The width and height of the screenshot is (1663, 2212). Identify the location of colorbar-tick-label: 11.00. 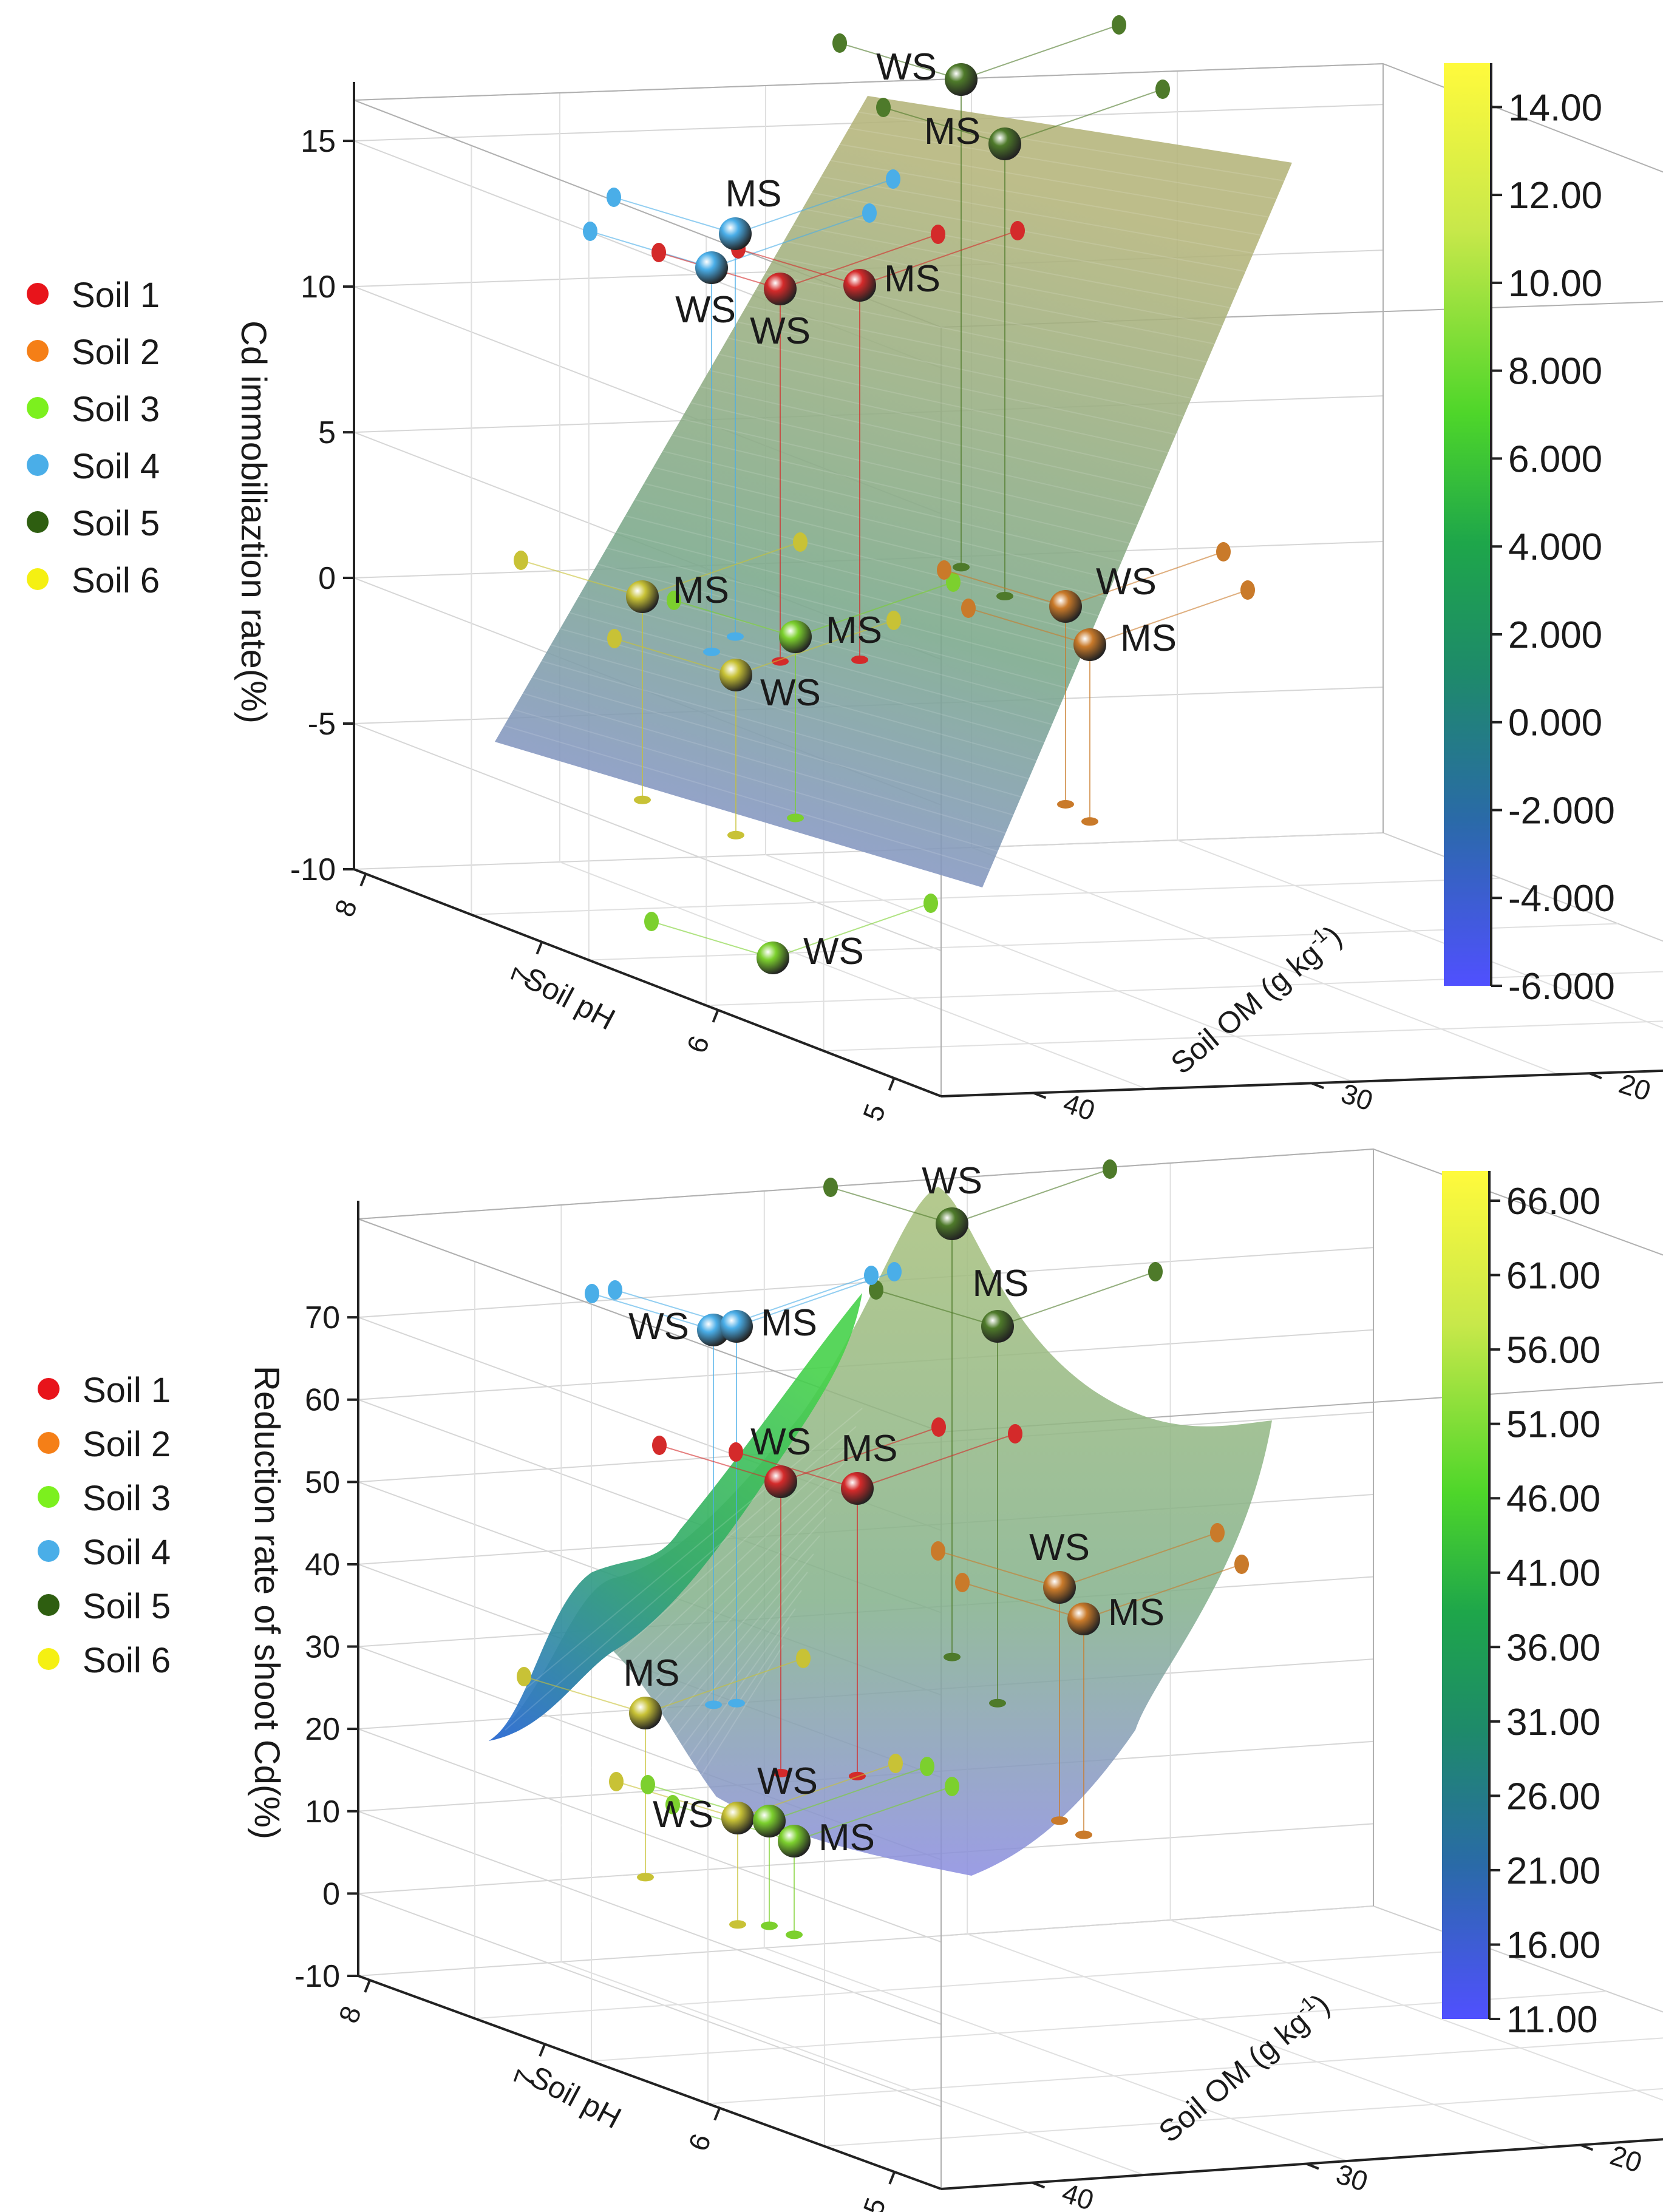
(1552, 2020).